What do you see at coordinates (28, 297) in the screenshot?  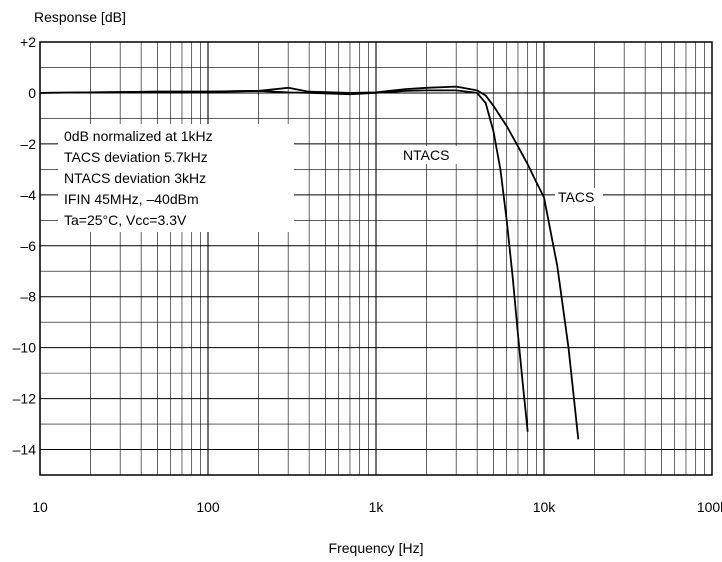 I see `y-tick-label: –8` at bounding box center [28, 297].